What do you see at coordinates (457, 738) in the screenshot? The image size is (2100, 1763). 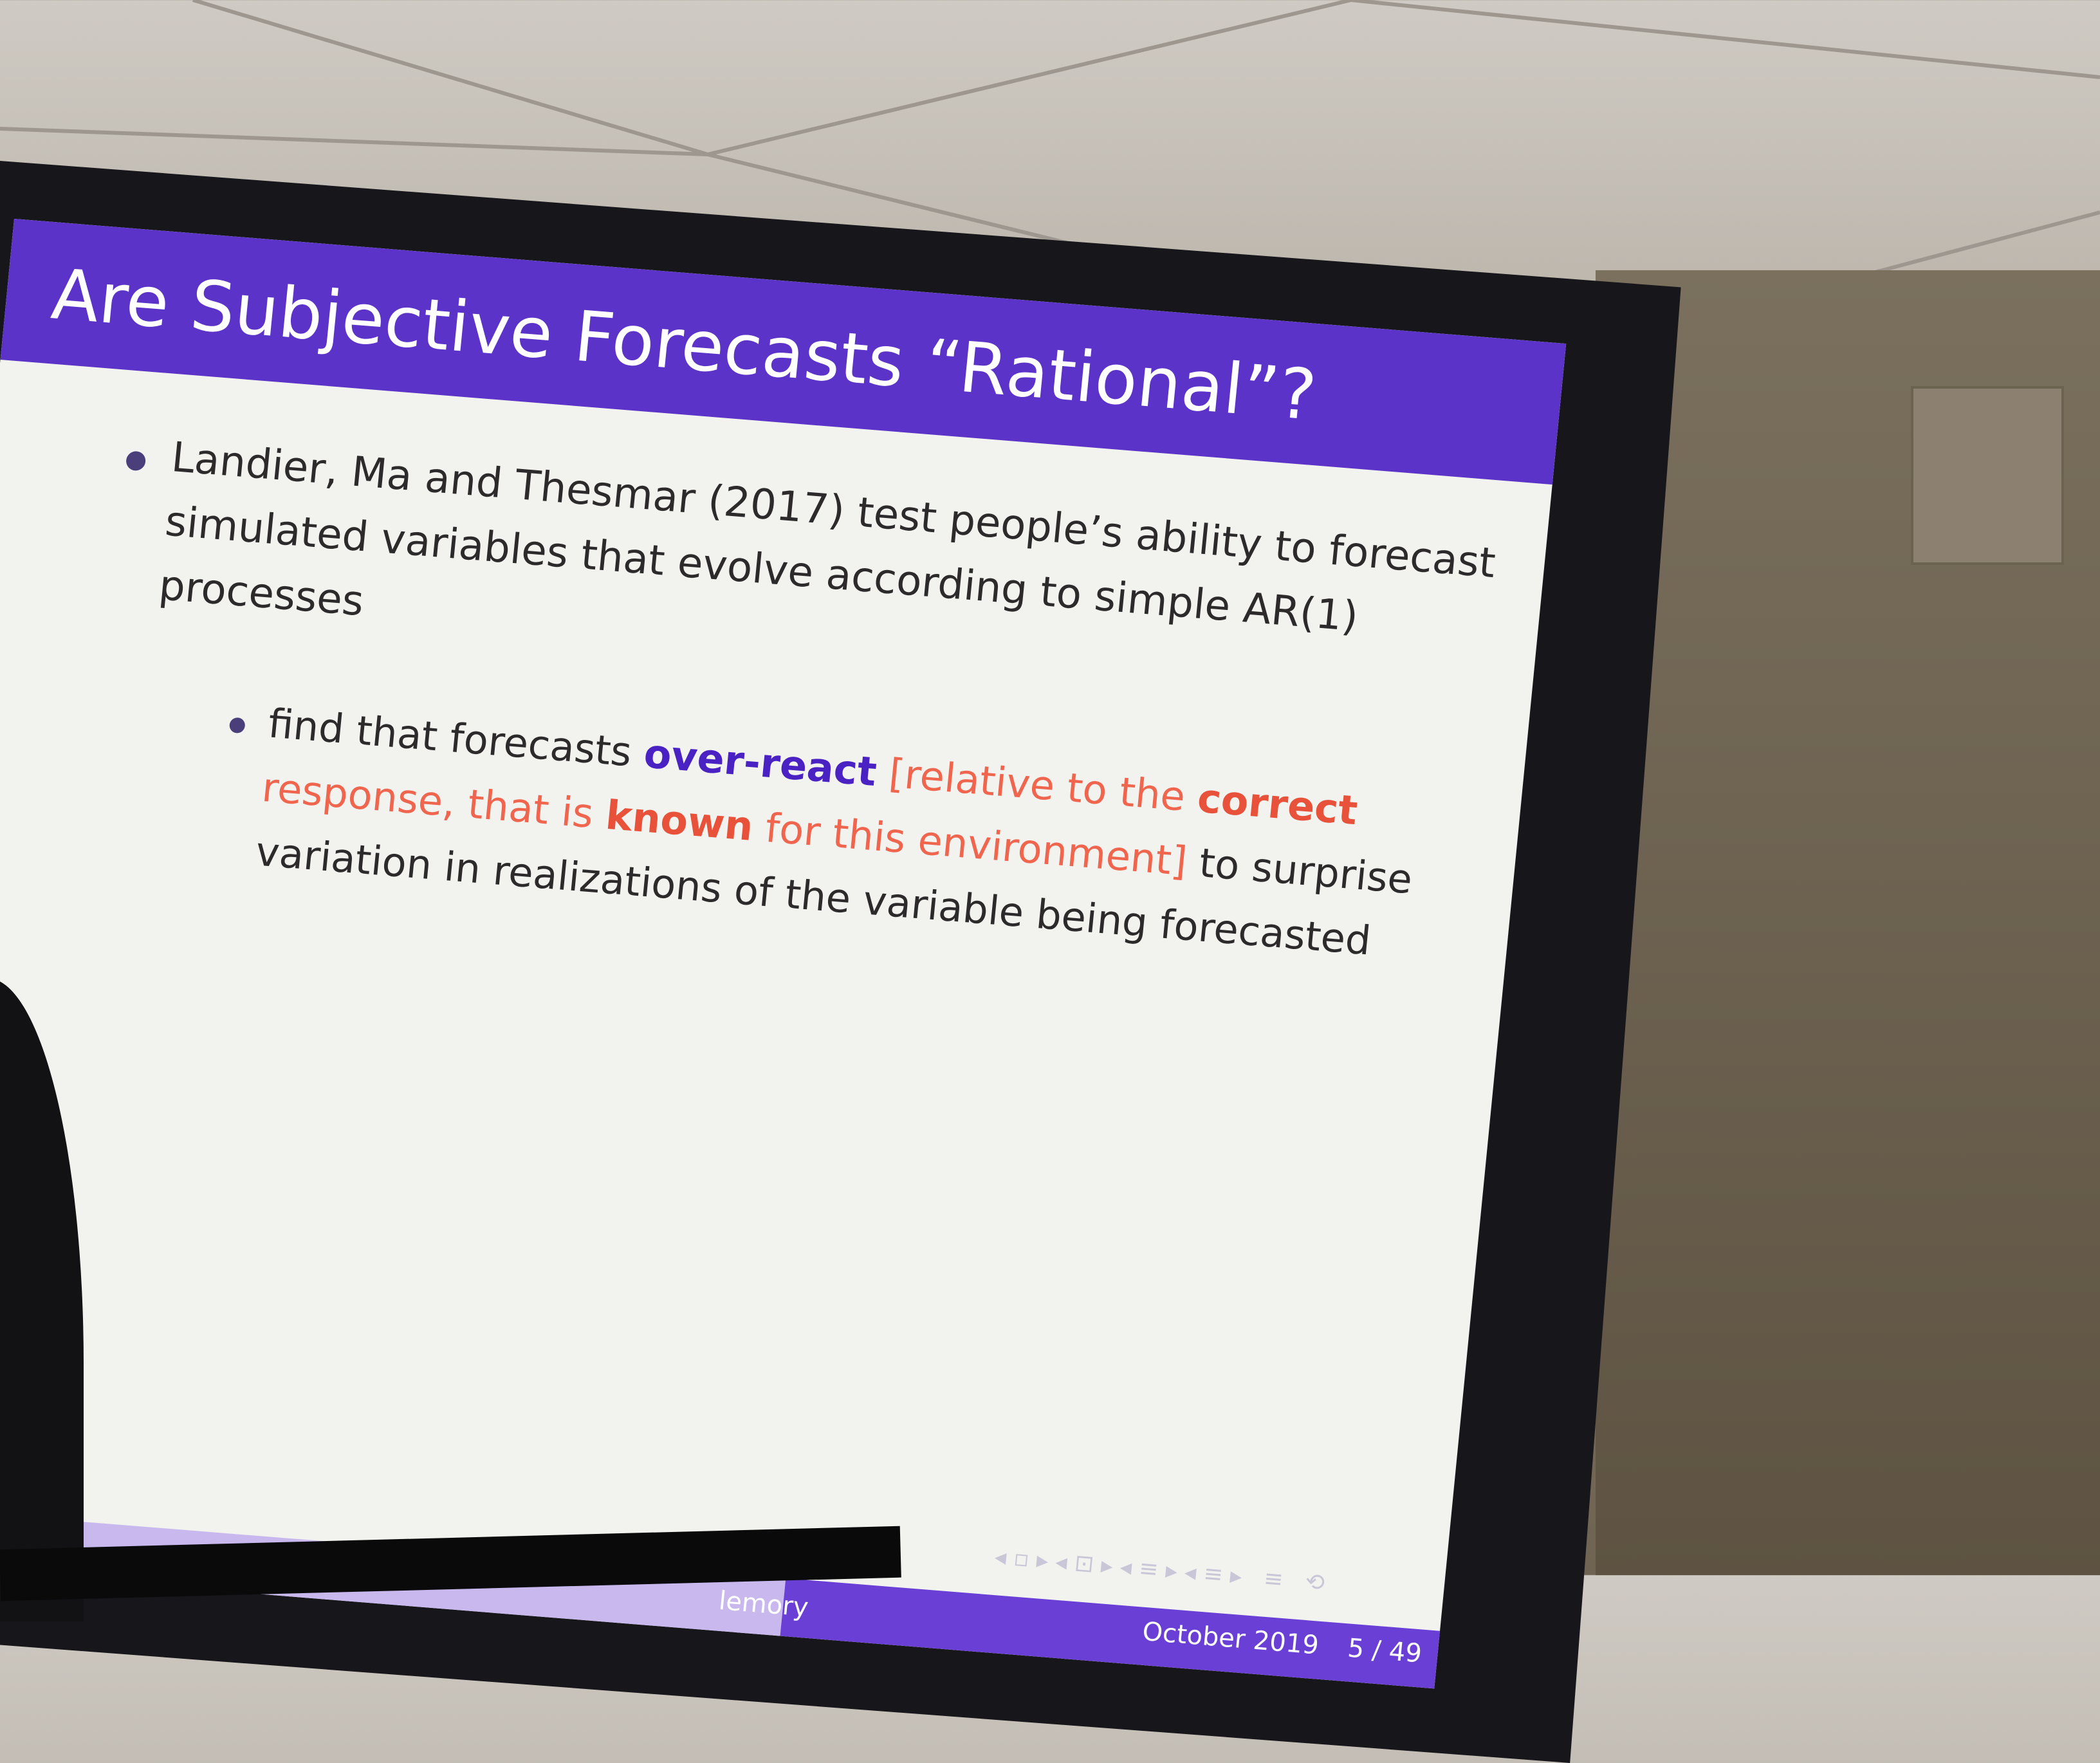 I see `text-run: find that forecasts` at bounding box center [457, 738].